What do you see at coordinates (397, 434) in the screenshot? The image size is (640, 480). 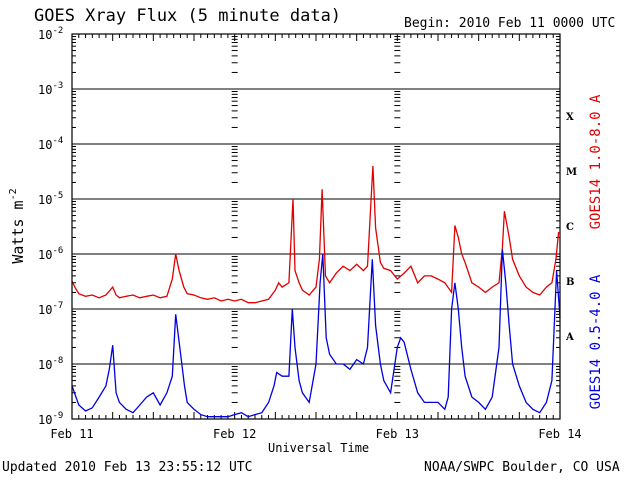 I see `x-tick-label: Feb 13` at bounding box center [397, 434].